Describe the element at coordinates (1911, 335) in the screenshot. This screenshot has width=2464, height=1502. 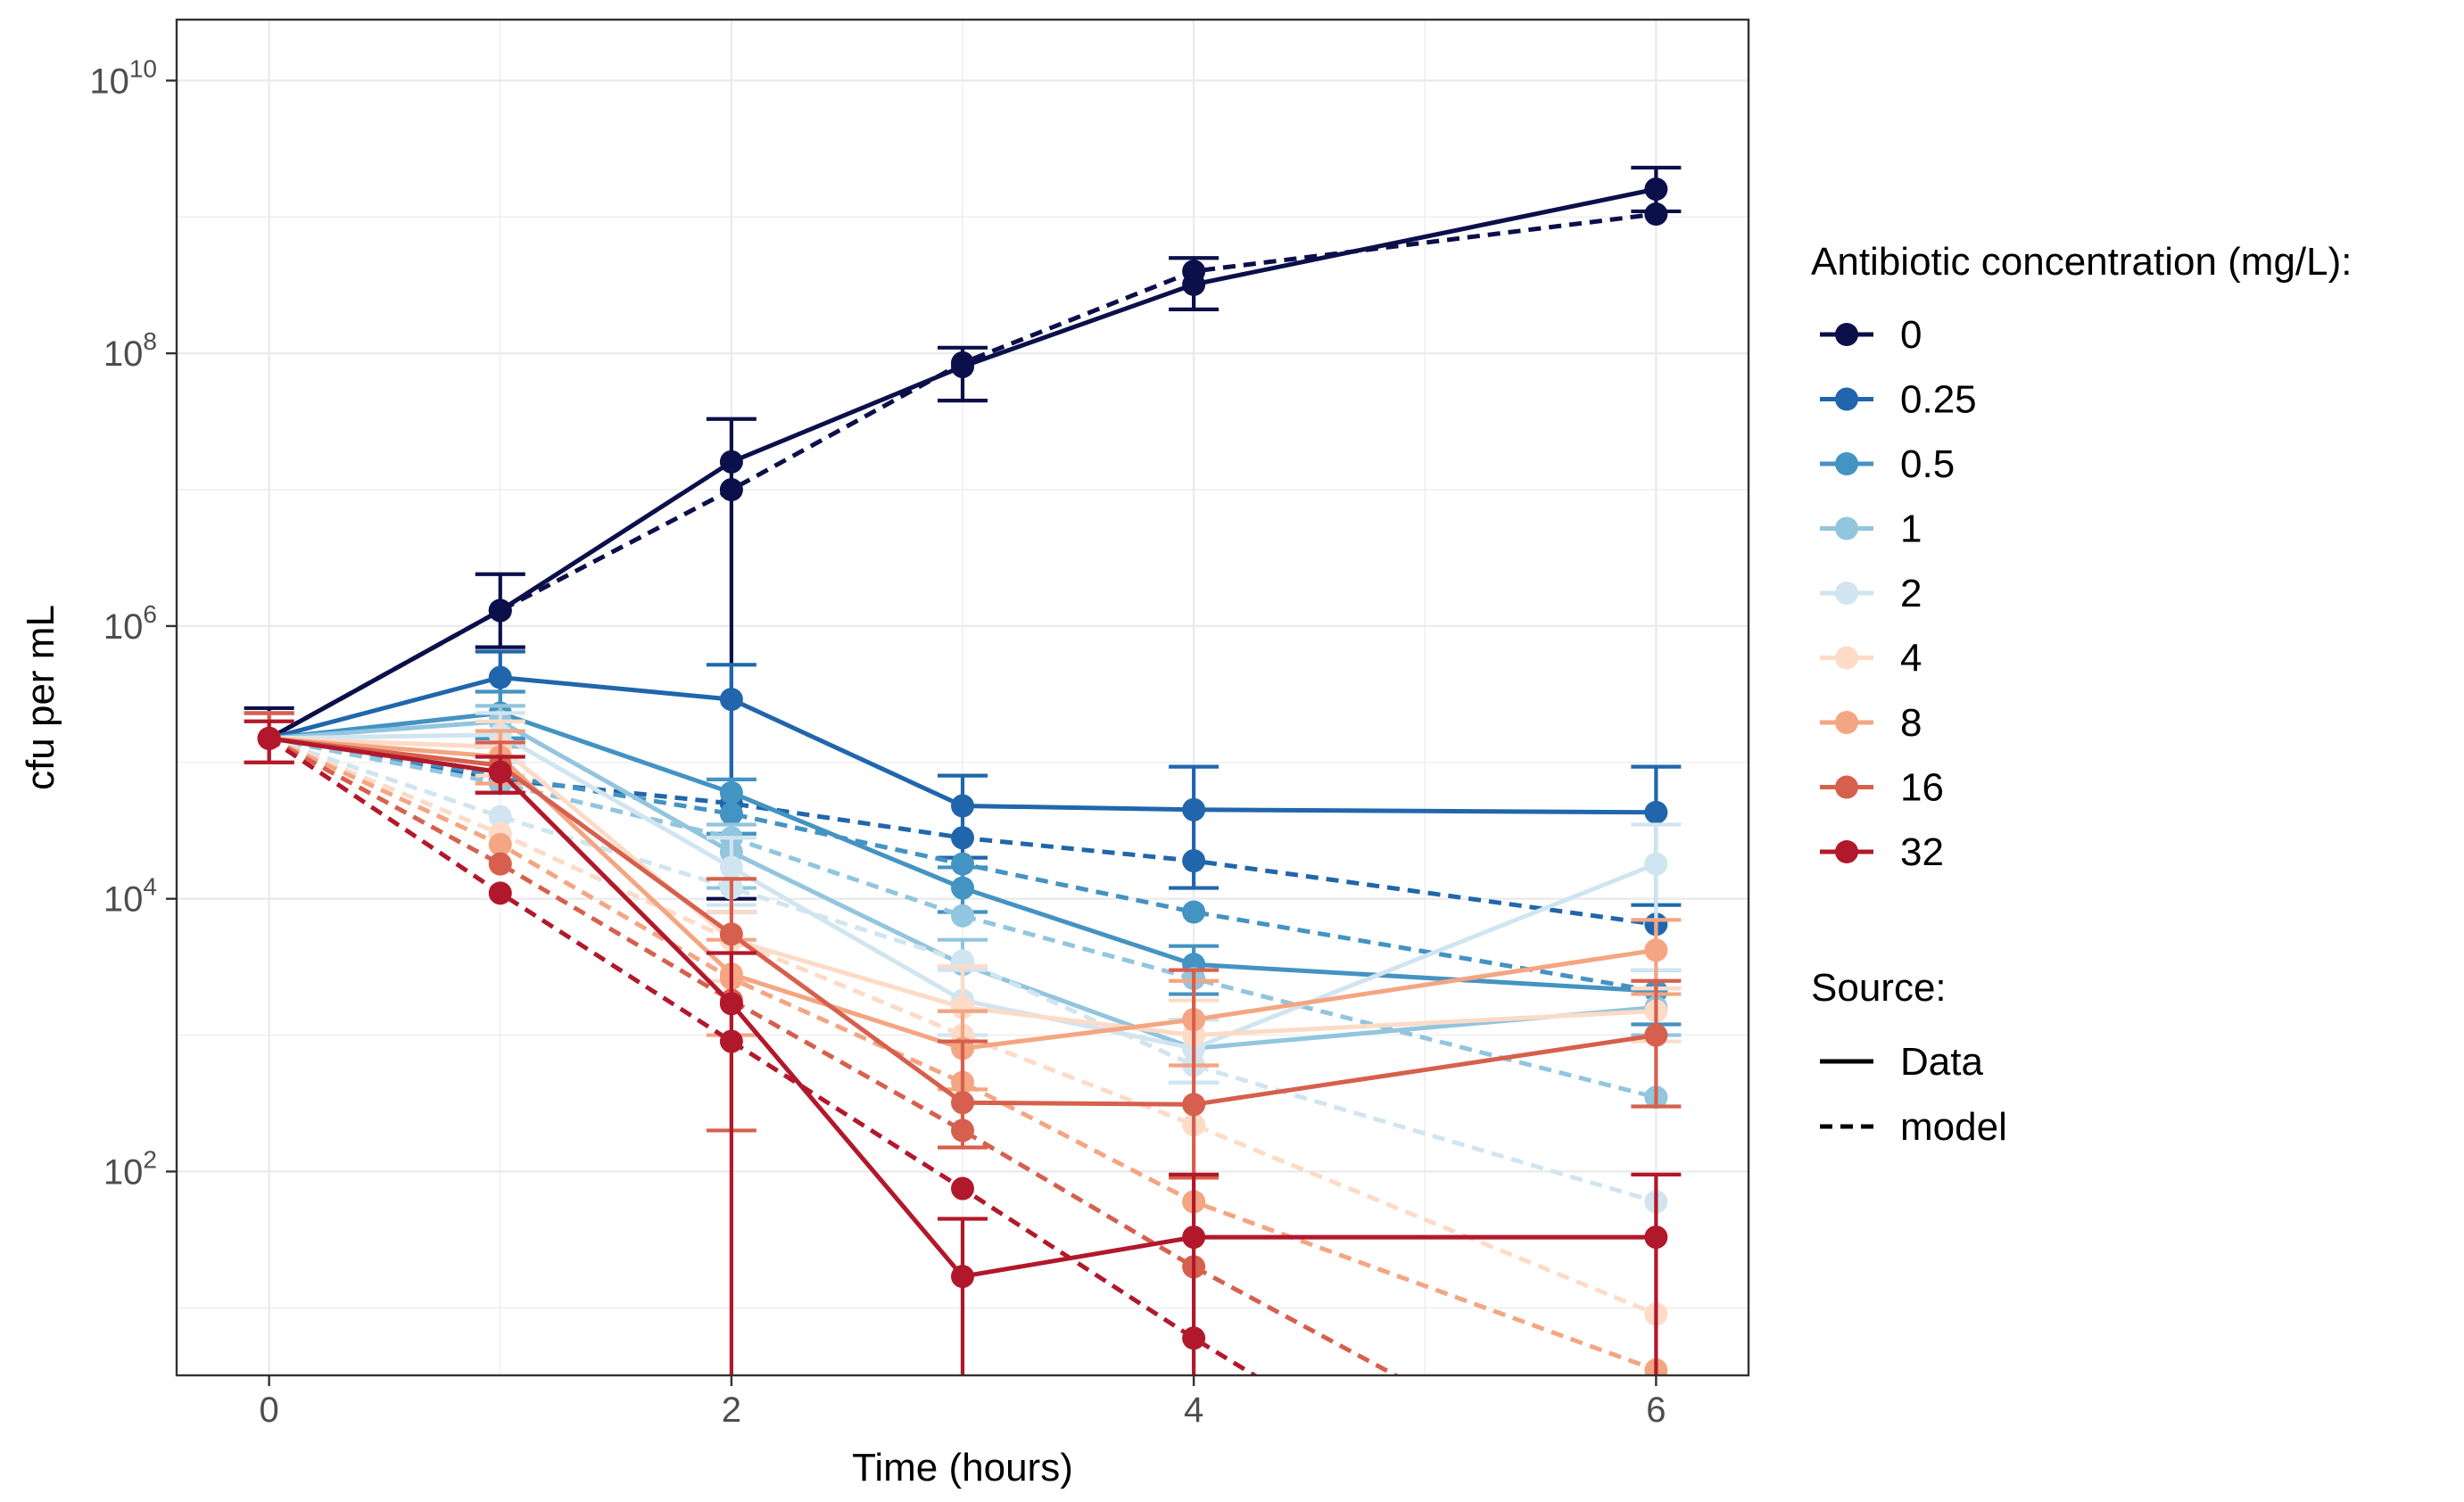
I see `legend-label: 0` at that location.